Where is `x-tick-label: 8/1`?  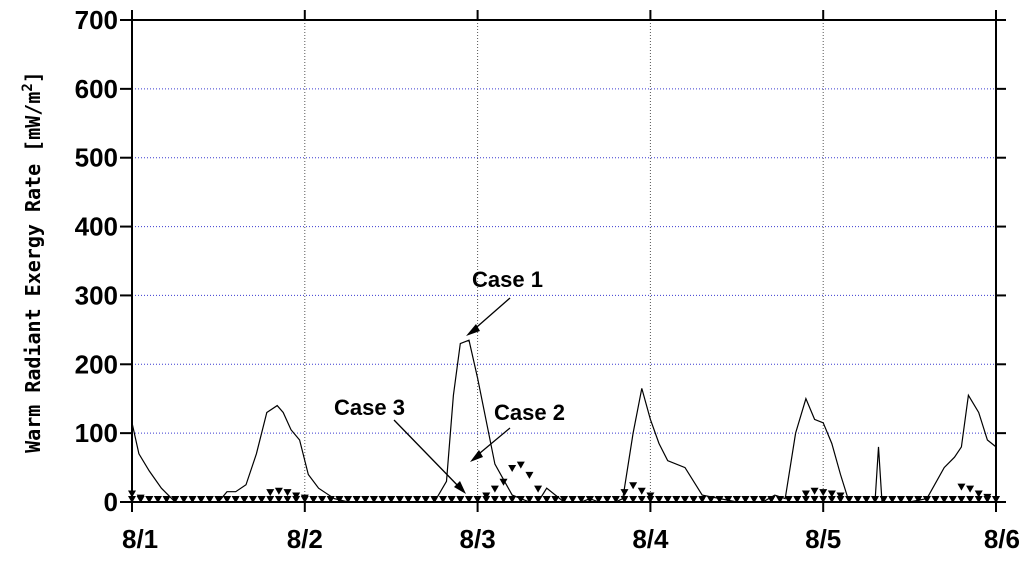
x-tick-label: 8/1 is located at coordinates (140, 539).